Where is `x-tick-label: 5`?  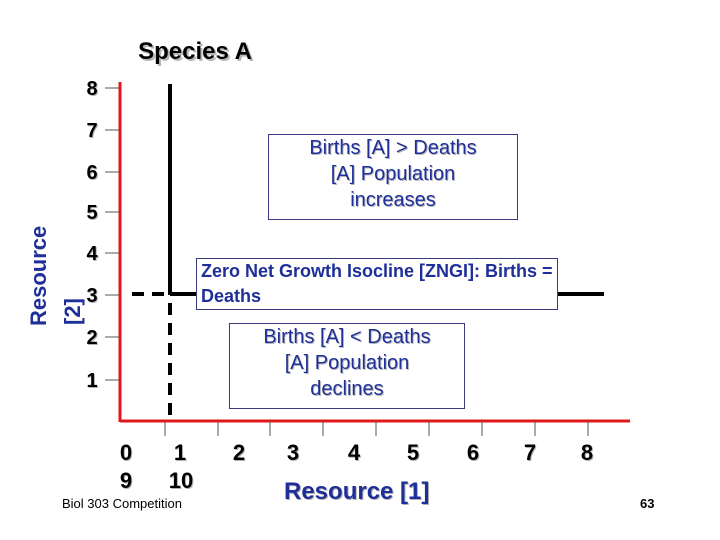 x-tick-label: 5 is located at coordinates (413, 452).